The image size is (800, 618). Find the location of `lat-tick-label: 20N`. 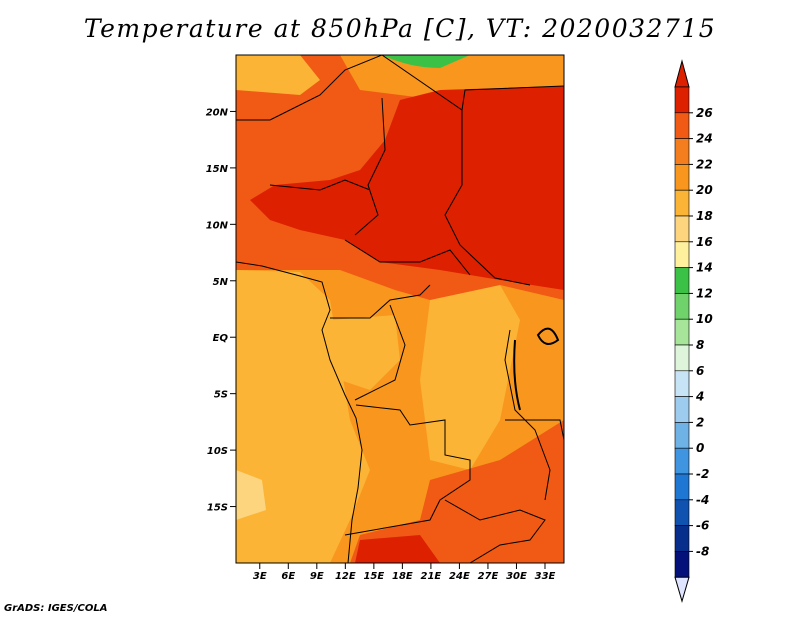

lat-tick-label: 20N is located at coordinates (217, 112).